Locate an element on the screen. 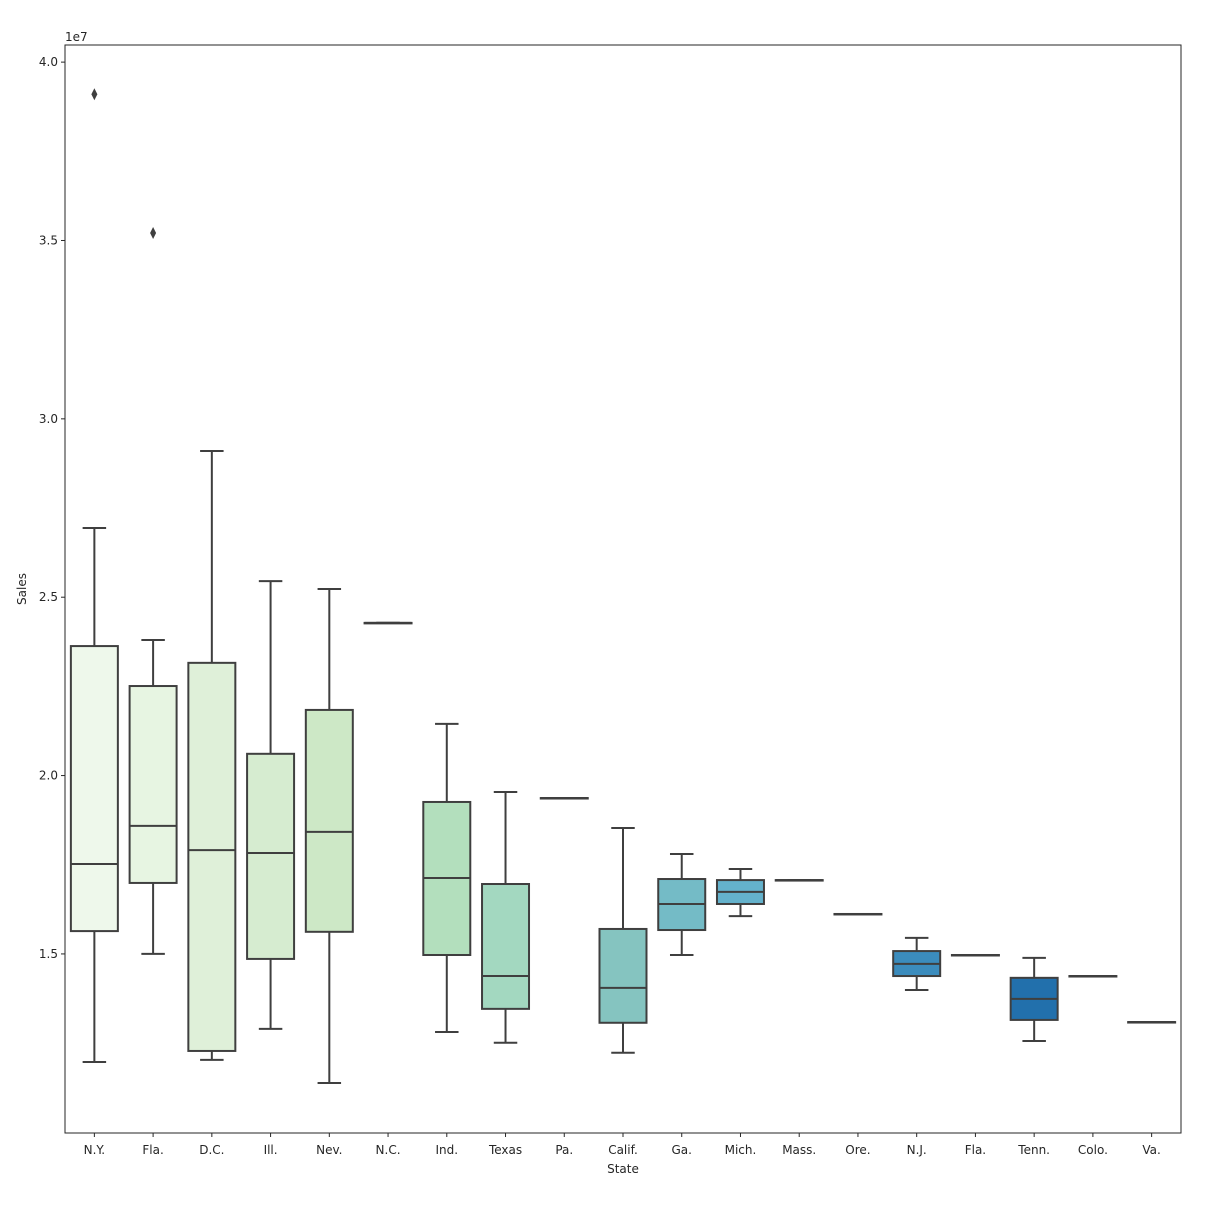 The image size is (1228, 1206). x-tick-label: Ore. is located at coordinates (857, 1150).